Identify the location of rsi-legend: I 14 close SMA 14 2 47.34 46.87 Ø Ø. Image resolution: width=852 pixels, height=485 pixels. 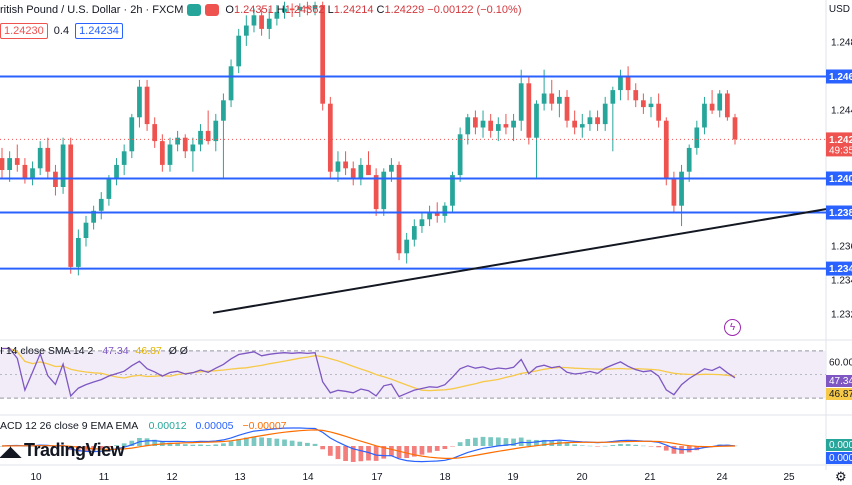
(94, 351).